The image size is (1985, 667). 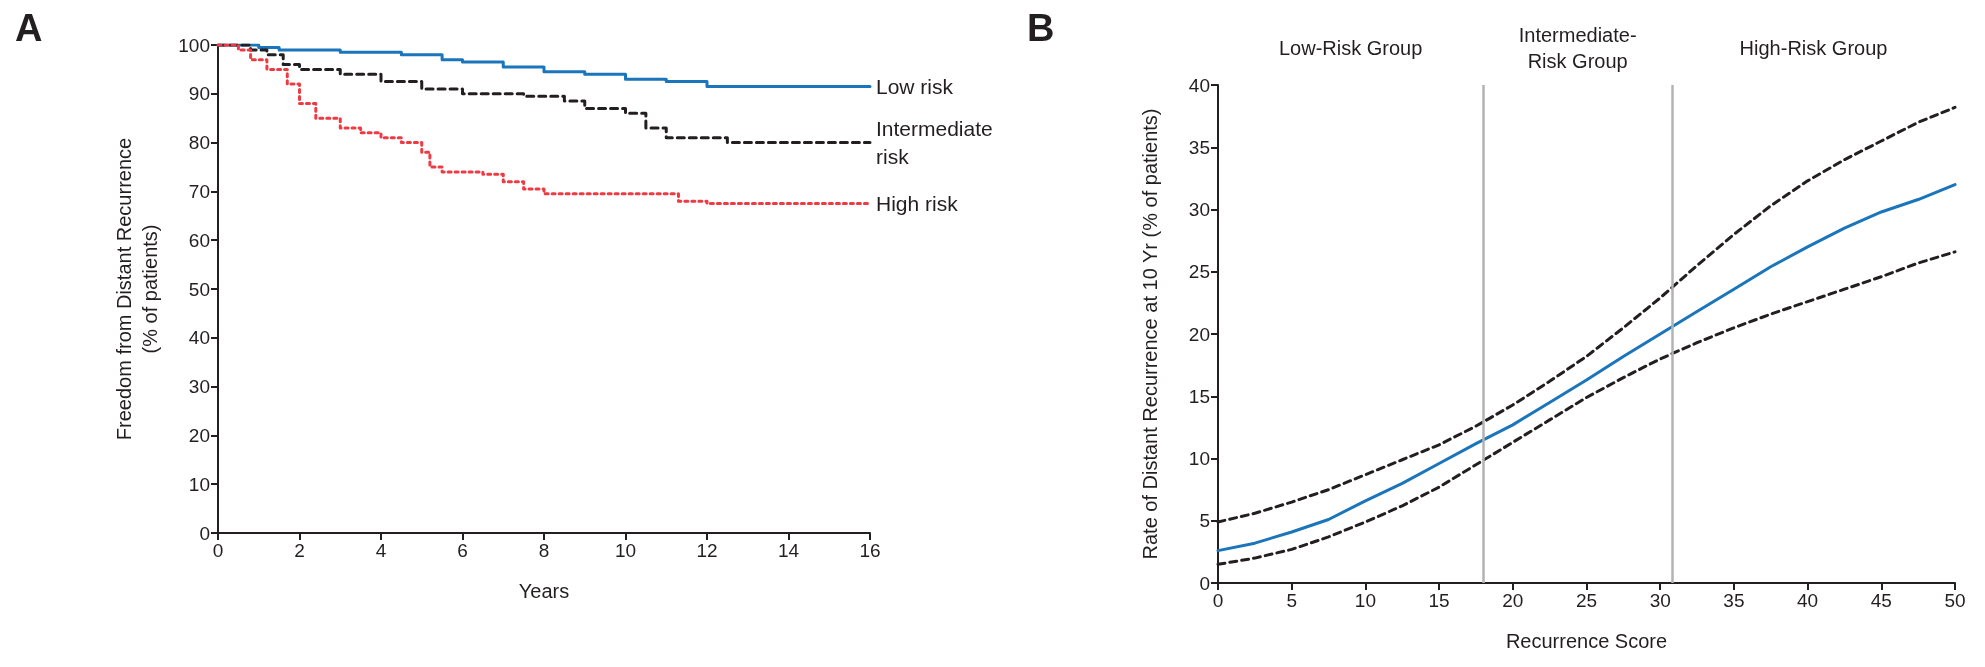 I want to click on x-tick-label: 50, so click(x=1955, y=600).